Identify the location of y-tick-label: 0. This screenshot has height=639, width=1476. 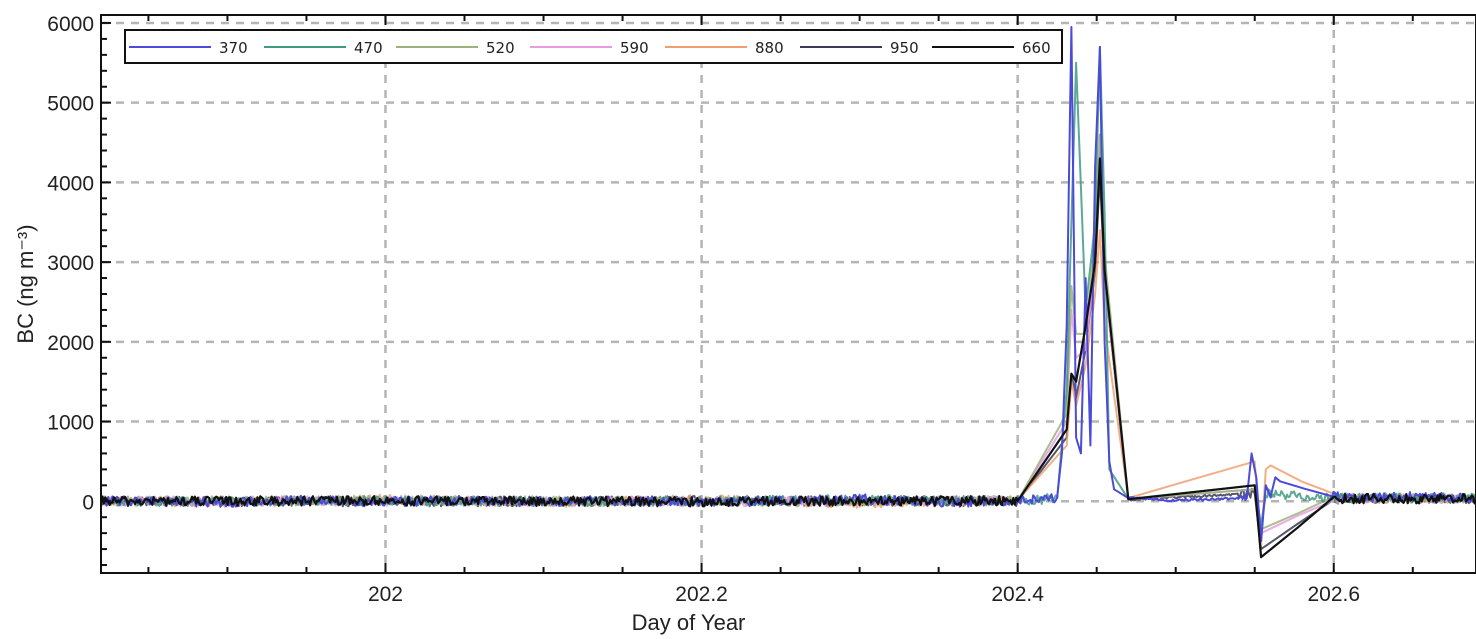
(88, 502).